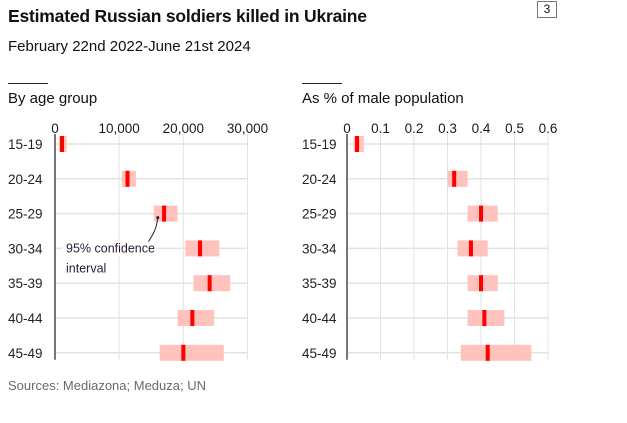  Describe the element at coordinates (447, 128) in the screenshot. I see `x-tick-label: 0.3` at that location.